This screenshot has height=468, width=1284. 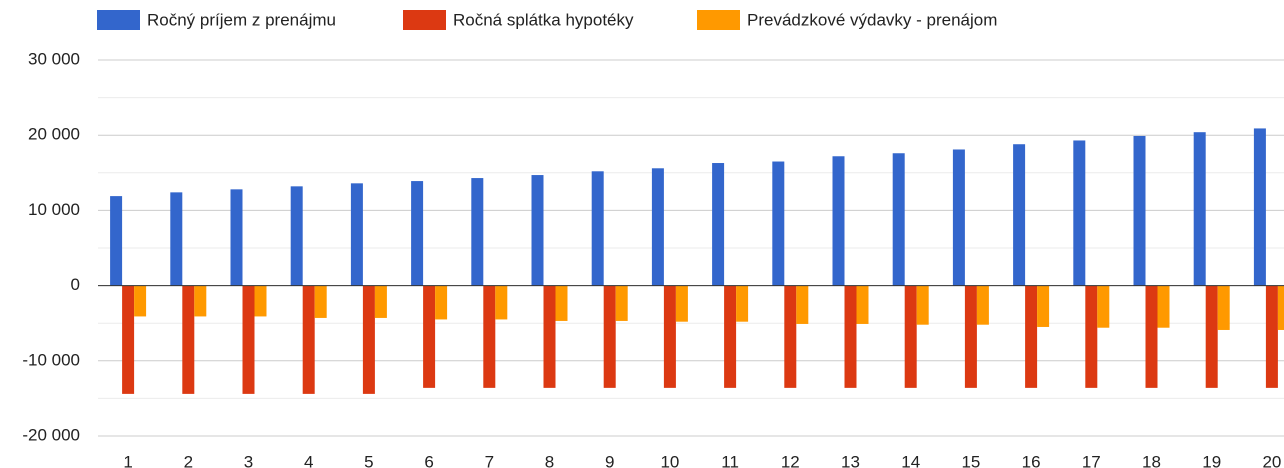 I want to click on y-tick-label: -20 000, so click(x=51, y=434).